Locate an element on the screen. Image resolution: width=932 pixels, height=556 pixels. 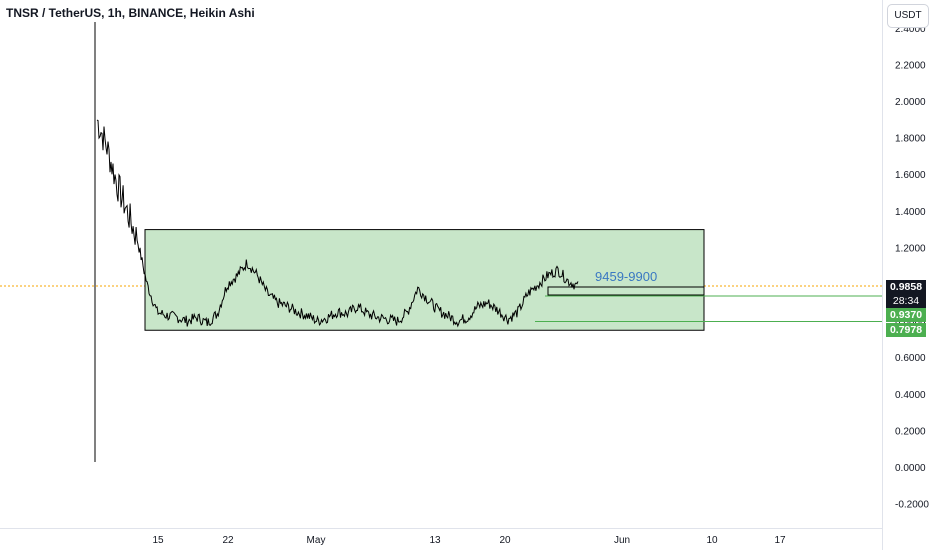
time-tick-label: 22 is located at coordinates (228, 540).